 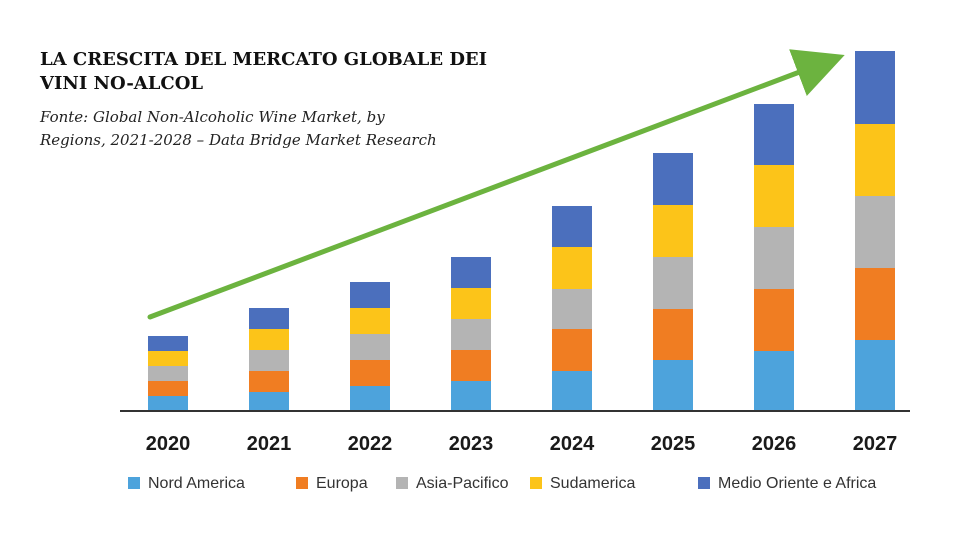 What do you see at coordinates (572, 444) in the screenshot?
I see `x-tick-label-2024: 2024` at bounding box center [572, 444].